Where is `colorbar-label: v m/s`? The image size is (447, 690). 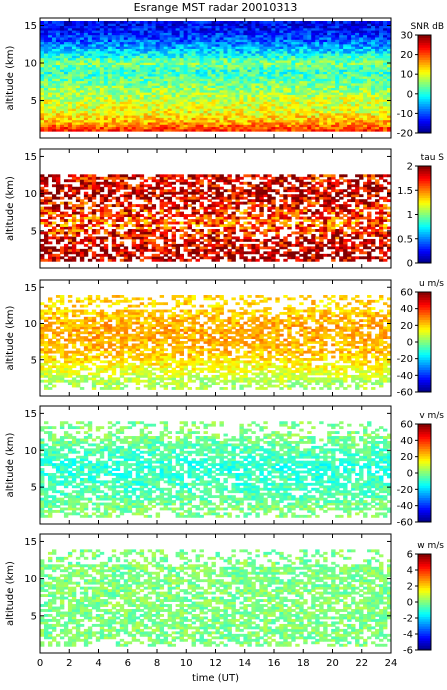 colorbar-label: v m/s is located at coordinates (431, 416).